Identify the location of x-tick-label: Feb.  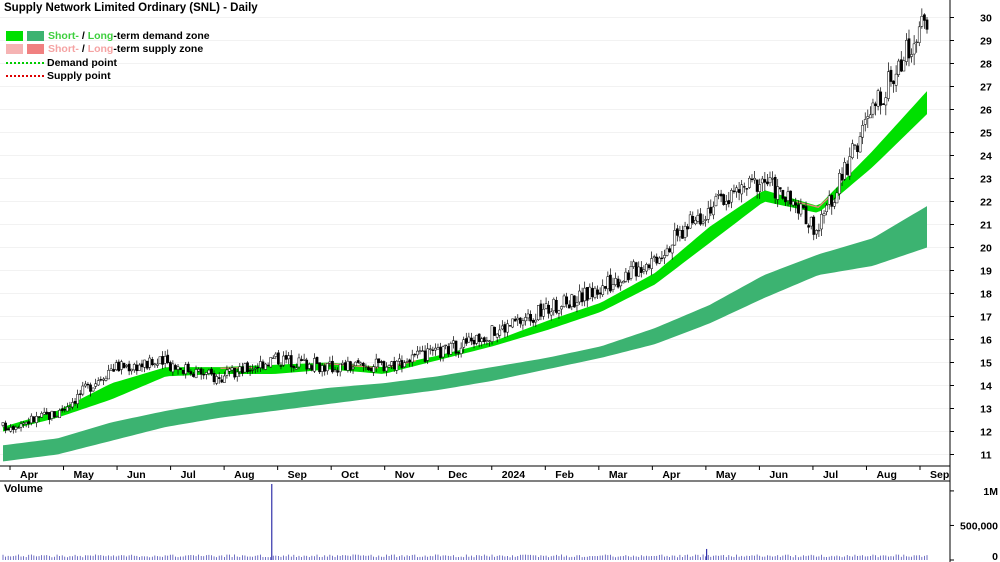
(564, 475).